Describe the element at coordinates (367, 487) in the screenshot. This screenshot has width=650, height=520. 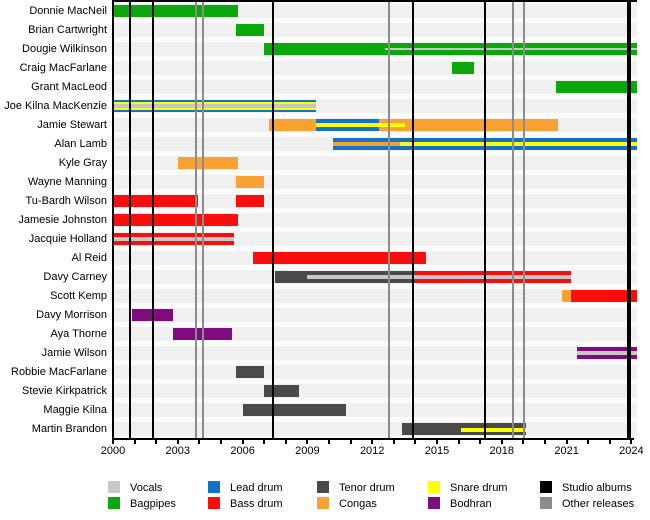
I see `legend-label: Tenor drum` at that location.